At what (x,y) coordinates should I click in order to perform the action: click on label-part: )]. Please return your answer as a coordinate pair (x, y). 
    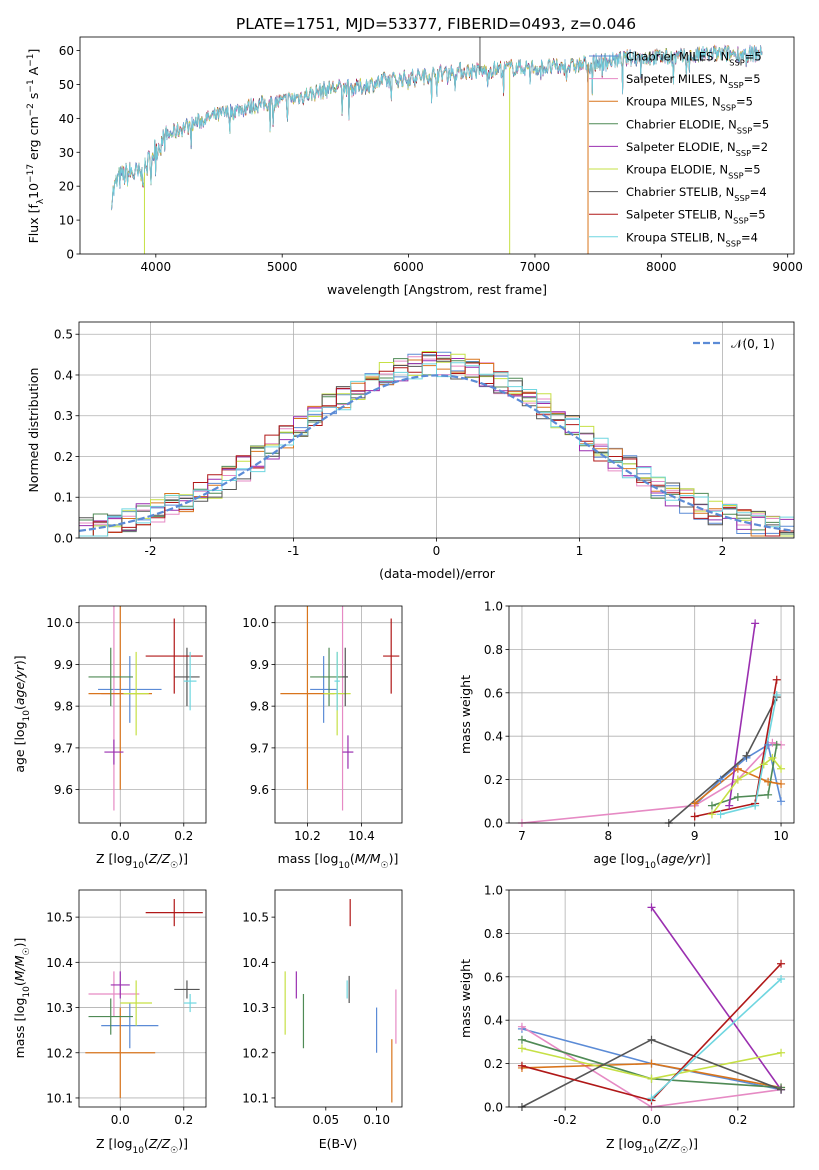
    Looking at the image, I should click on (706, 858).